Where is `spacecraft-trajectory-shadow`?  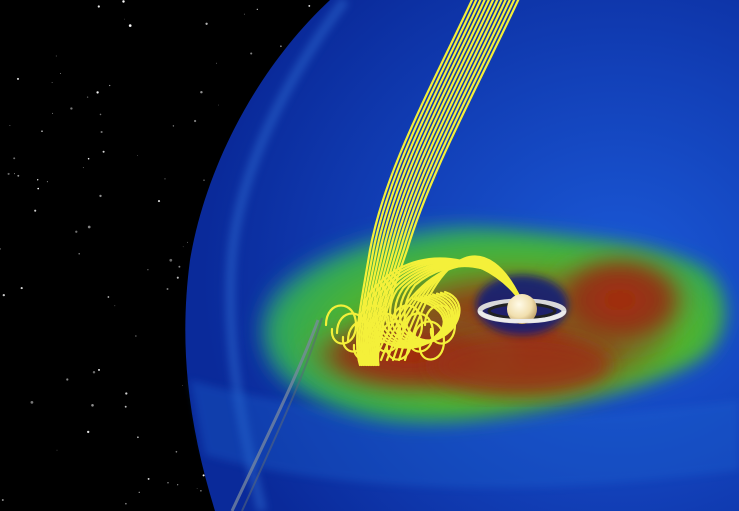 spacecraft-trajectory-shadow is located at coordinates (282, 414).